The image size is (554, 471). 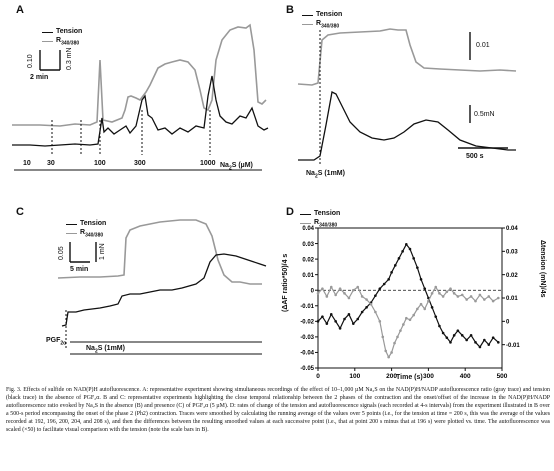 I want to click on x-tick-label: 400, so click(x=465, y=376).